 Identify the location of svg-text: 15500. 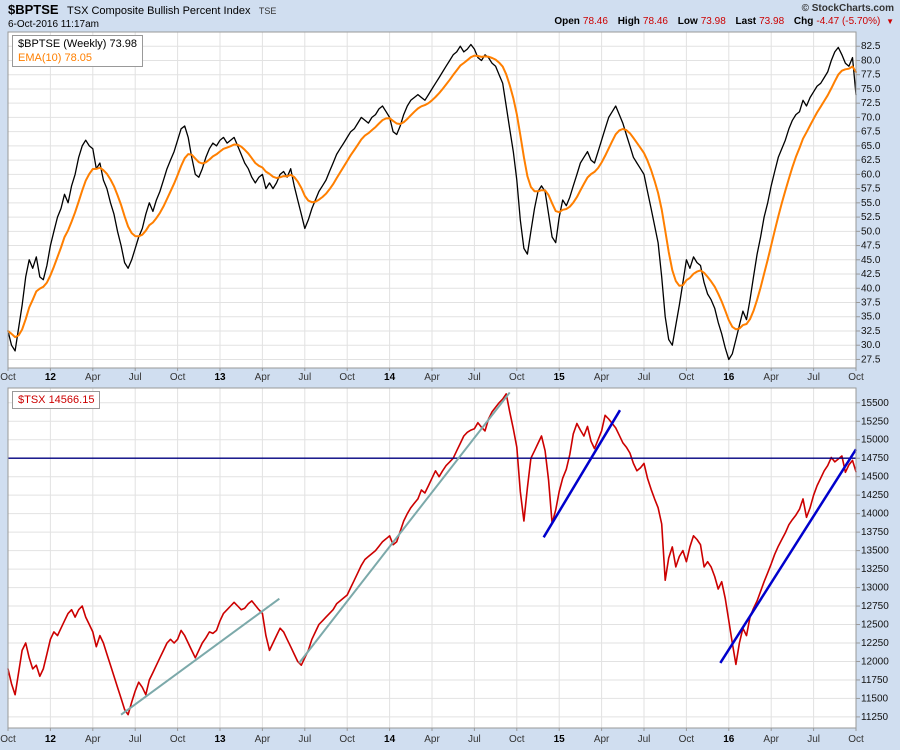
(875, 403).